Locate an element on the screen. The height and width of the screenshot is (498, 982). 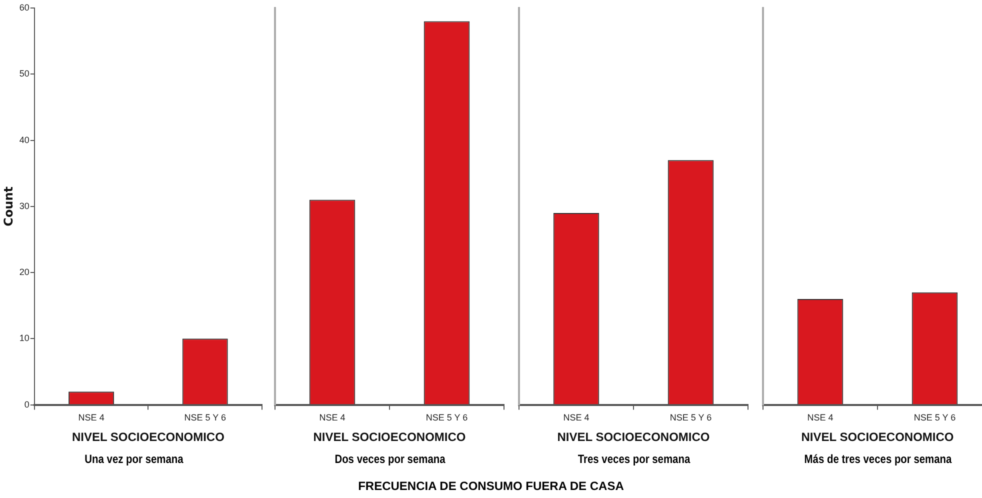
text: Una vez por semana is located at coordinates (134, 459).